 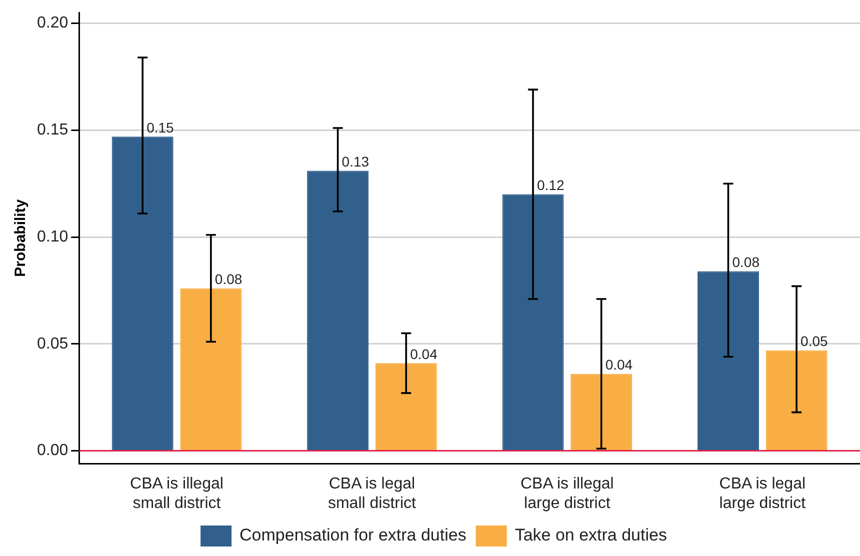 What do you see at coordinates (21, 237) in the screenshot?
I see `y-axis-title: Probability` at bounding box center [21, 237].